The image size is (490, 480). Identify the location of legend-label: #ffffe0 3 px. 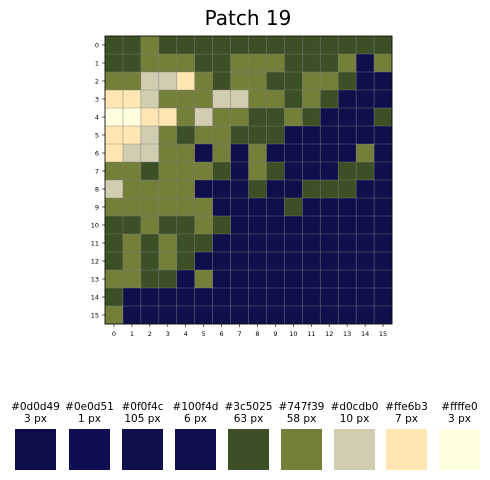
(460, 413).